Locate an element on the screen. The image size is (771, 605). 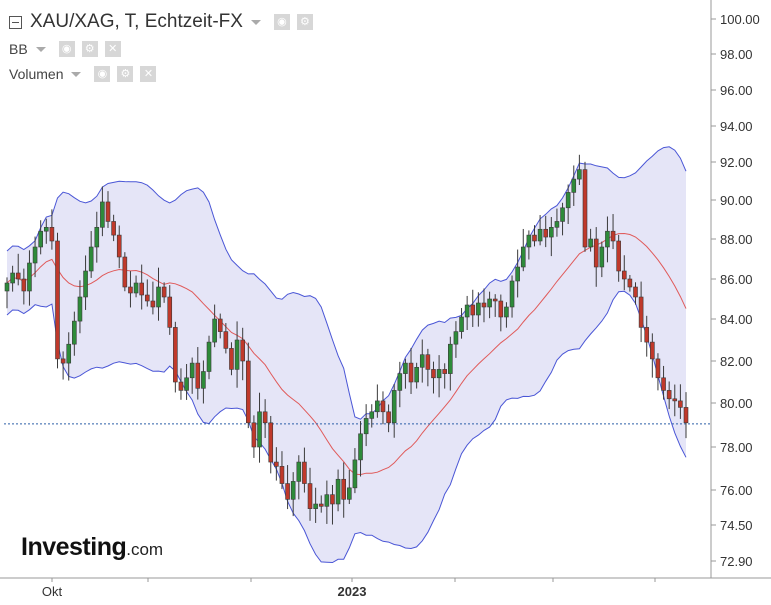
x-tick-label: 2023 is located at coordinates (352, 591).